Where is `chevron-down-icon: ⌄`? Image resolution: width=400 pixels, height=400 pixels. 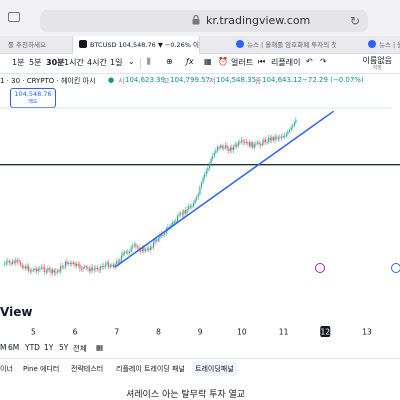
chevron-down-icon: ⌄ is located at coordinates (131, 61).